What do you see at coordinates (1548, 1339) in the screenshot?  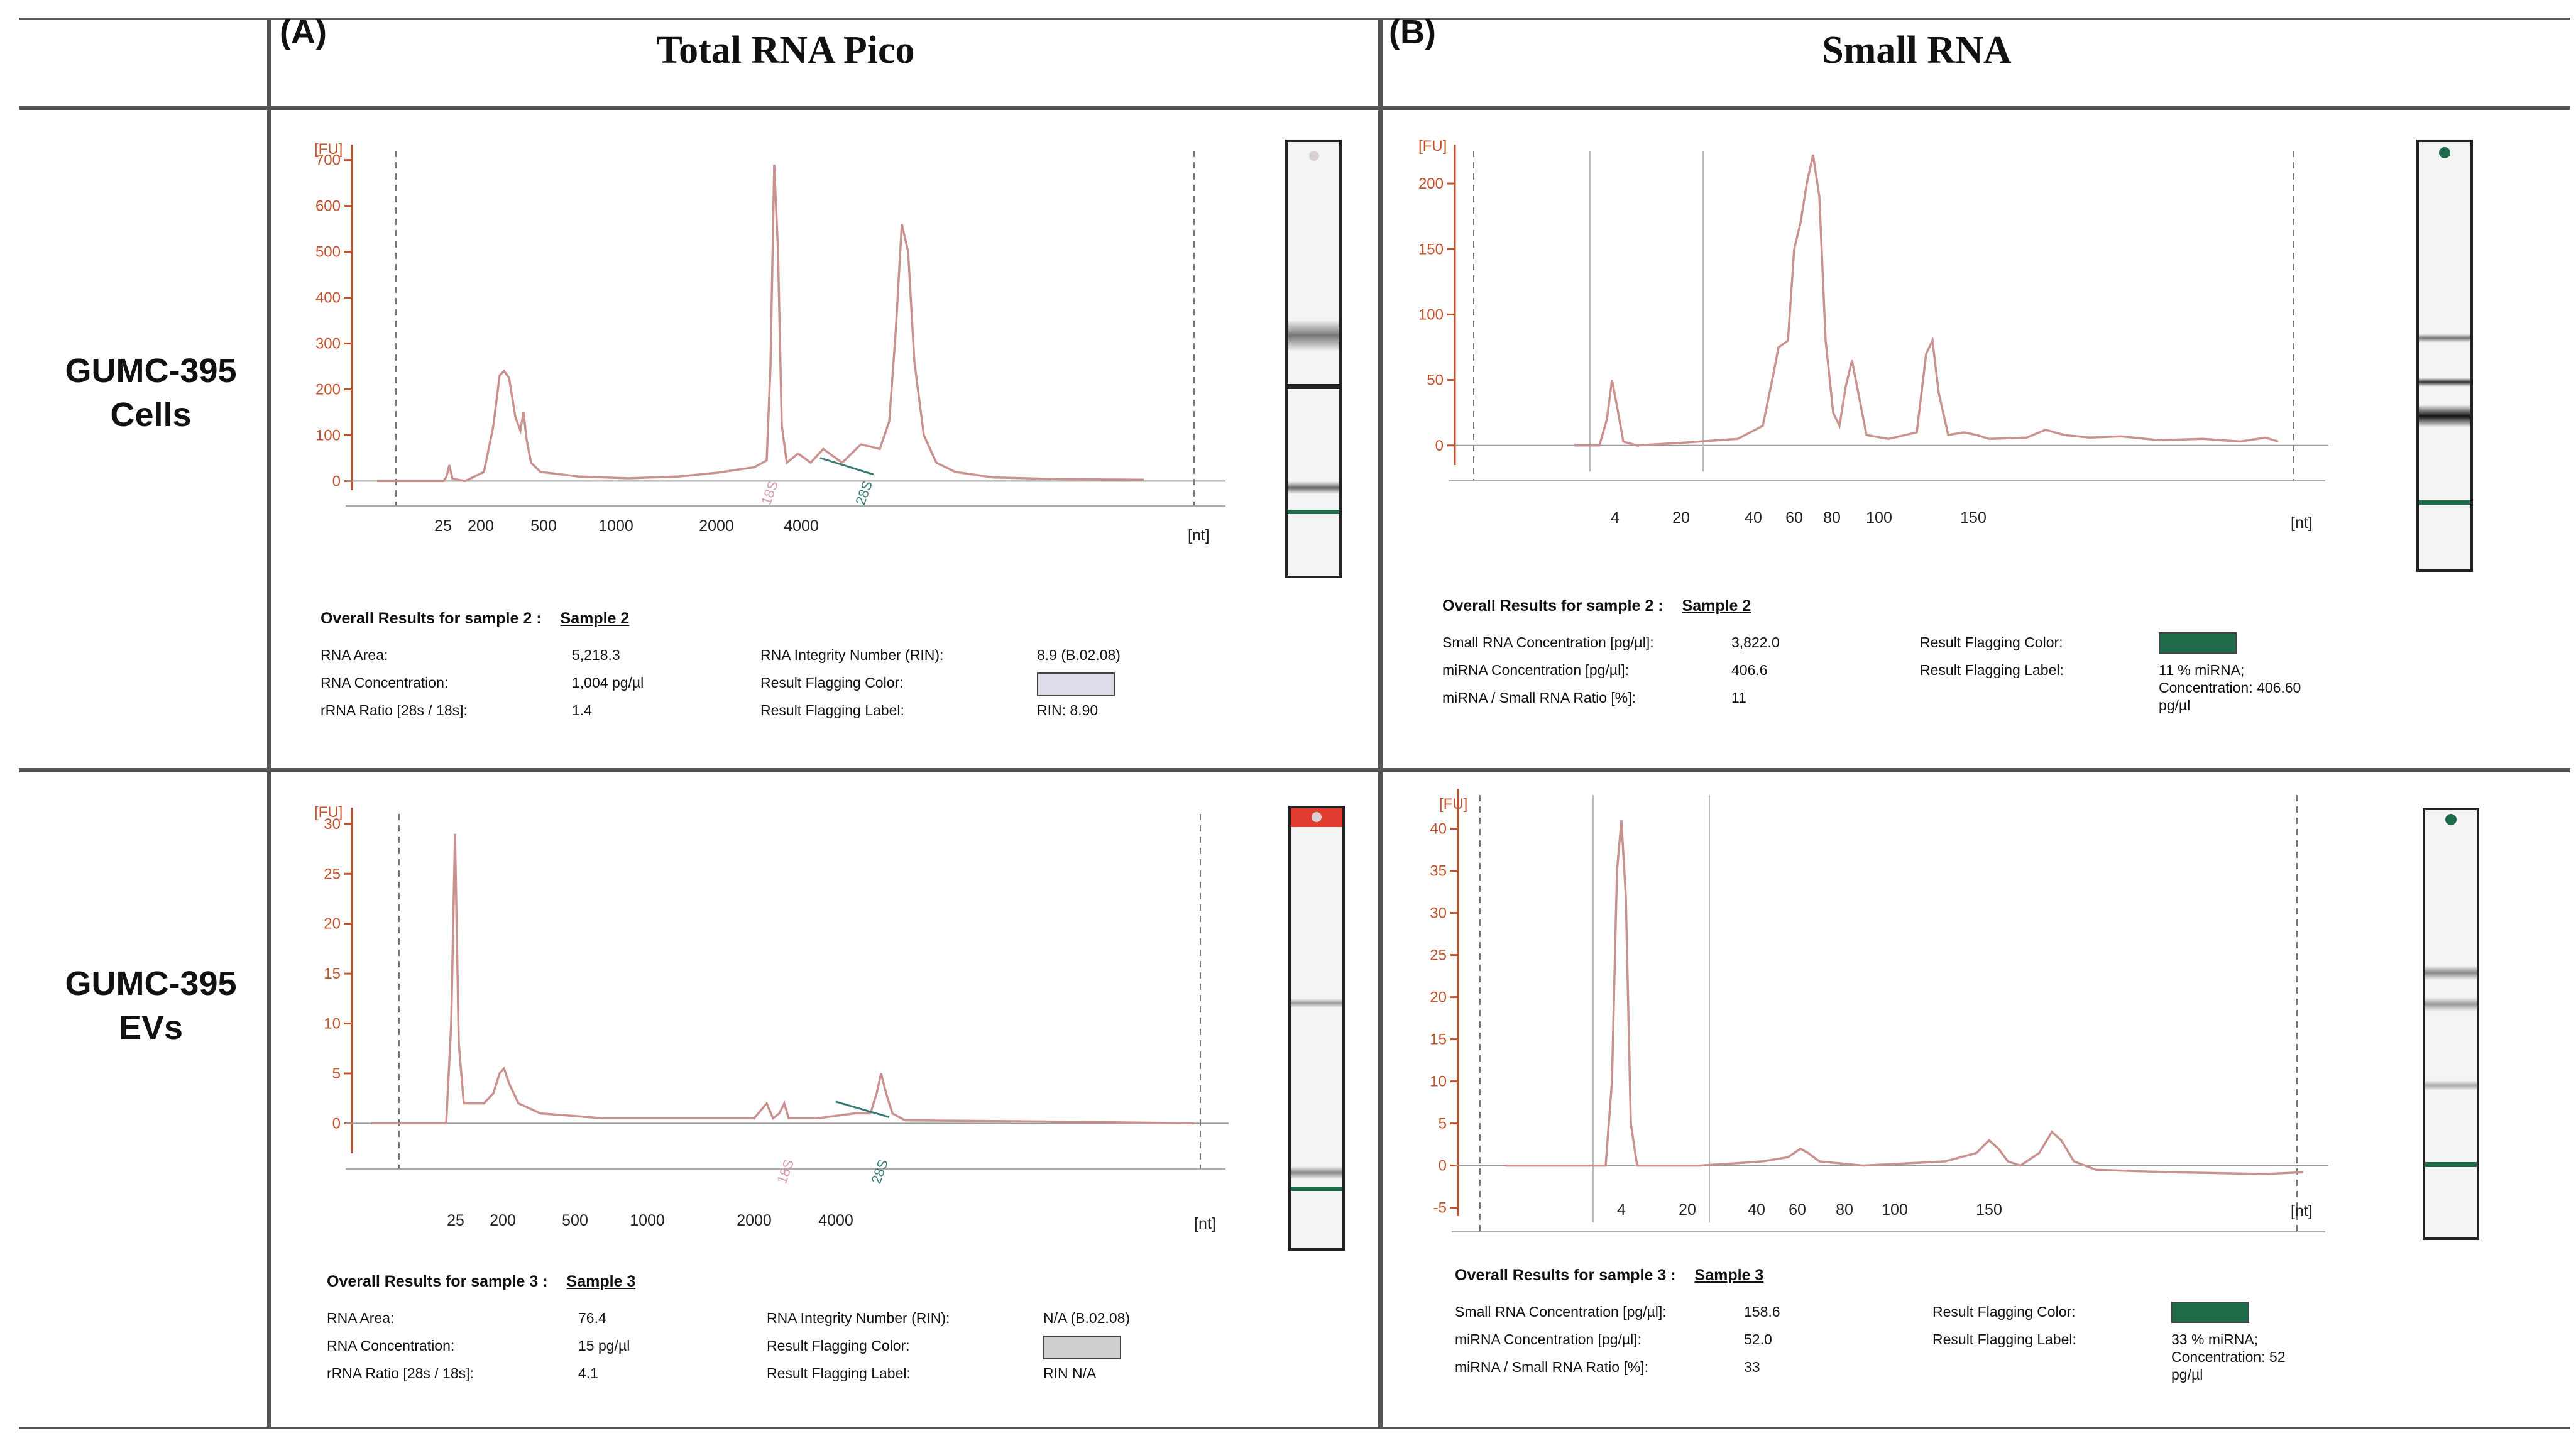 I see `result-label: miRNA Concentration [pg/µl]:` at bounding box center [1548, 1339].